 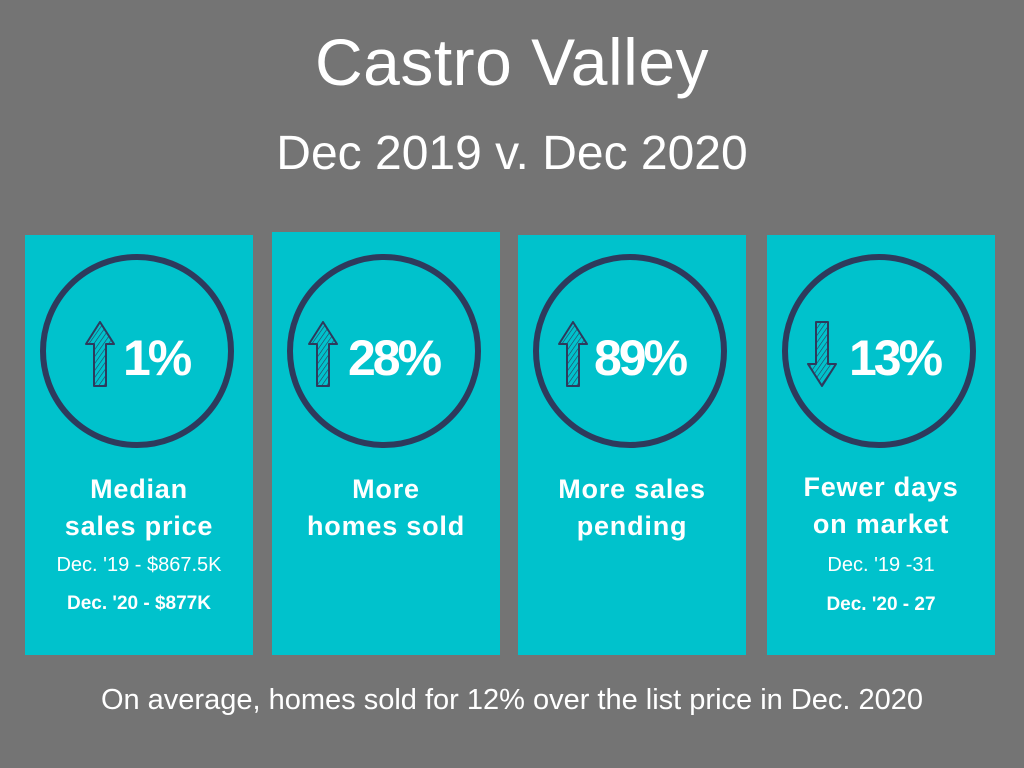 What do you see at coordinates (632, 526) in the screenshot?
I see `stat-label-line2: pending` at bounding box center [632, 526].